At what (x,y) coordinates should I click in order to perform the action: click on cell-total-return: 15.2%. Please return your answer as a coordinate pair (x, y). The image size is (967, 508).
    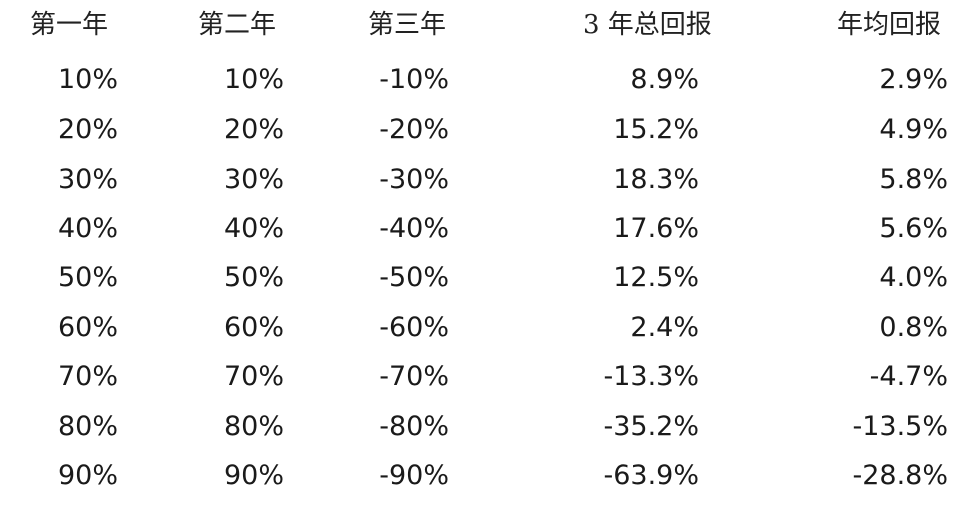
    Looking at the image, I should click on (656, 129).